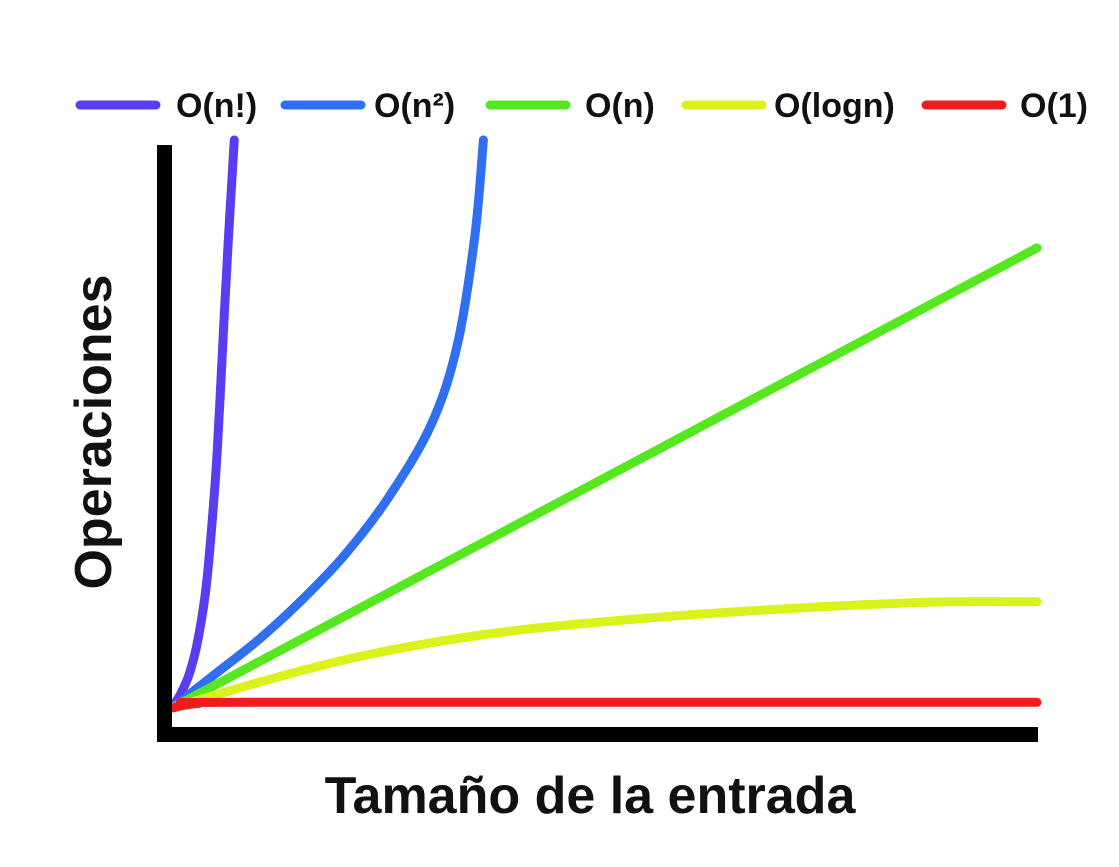 This screenshot has width=1119, height=867. Describe the element at coordinates (203, 424) in the screenshot. I see `series-line-o-n-factorial` at that location.